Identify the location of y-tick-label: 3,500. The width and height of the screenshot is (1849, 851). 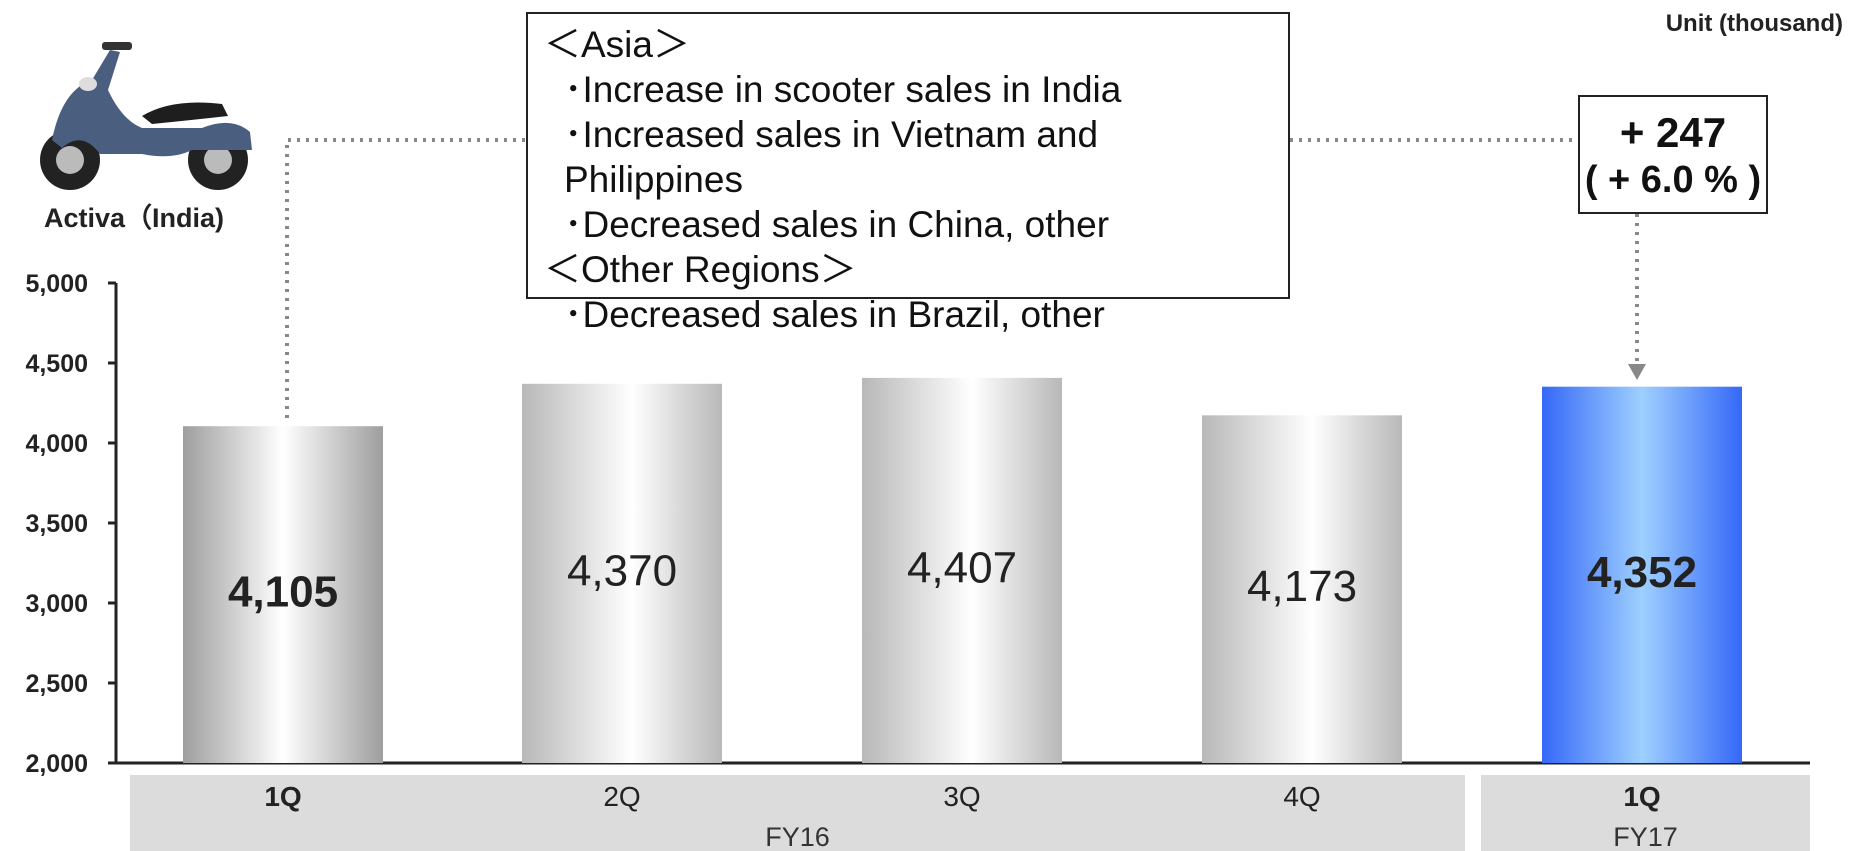
(56, 524).